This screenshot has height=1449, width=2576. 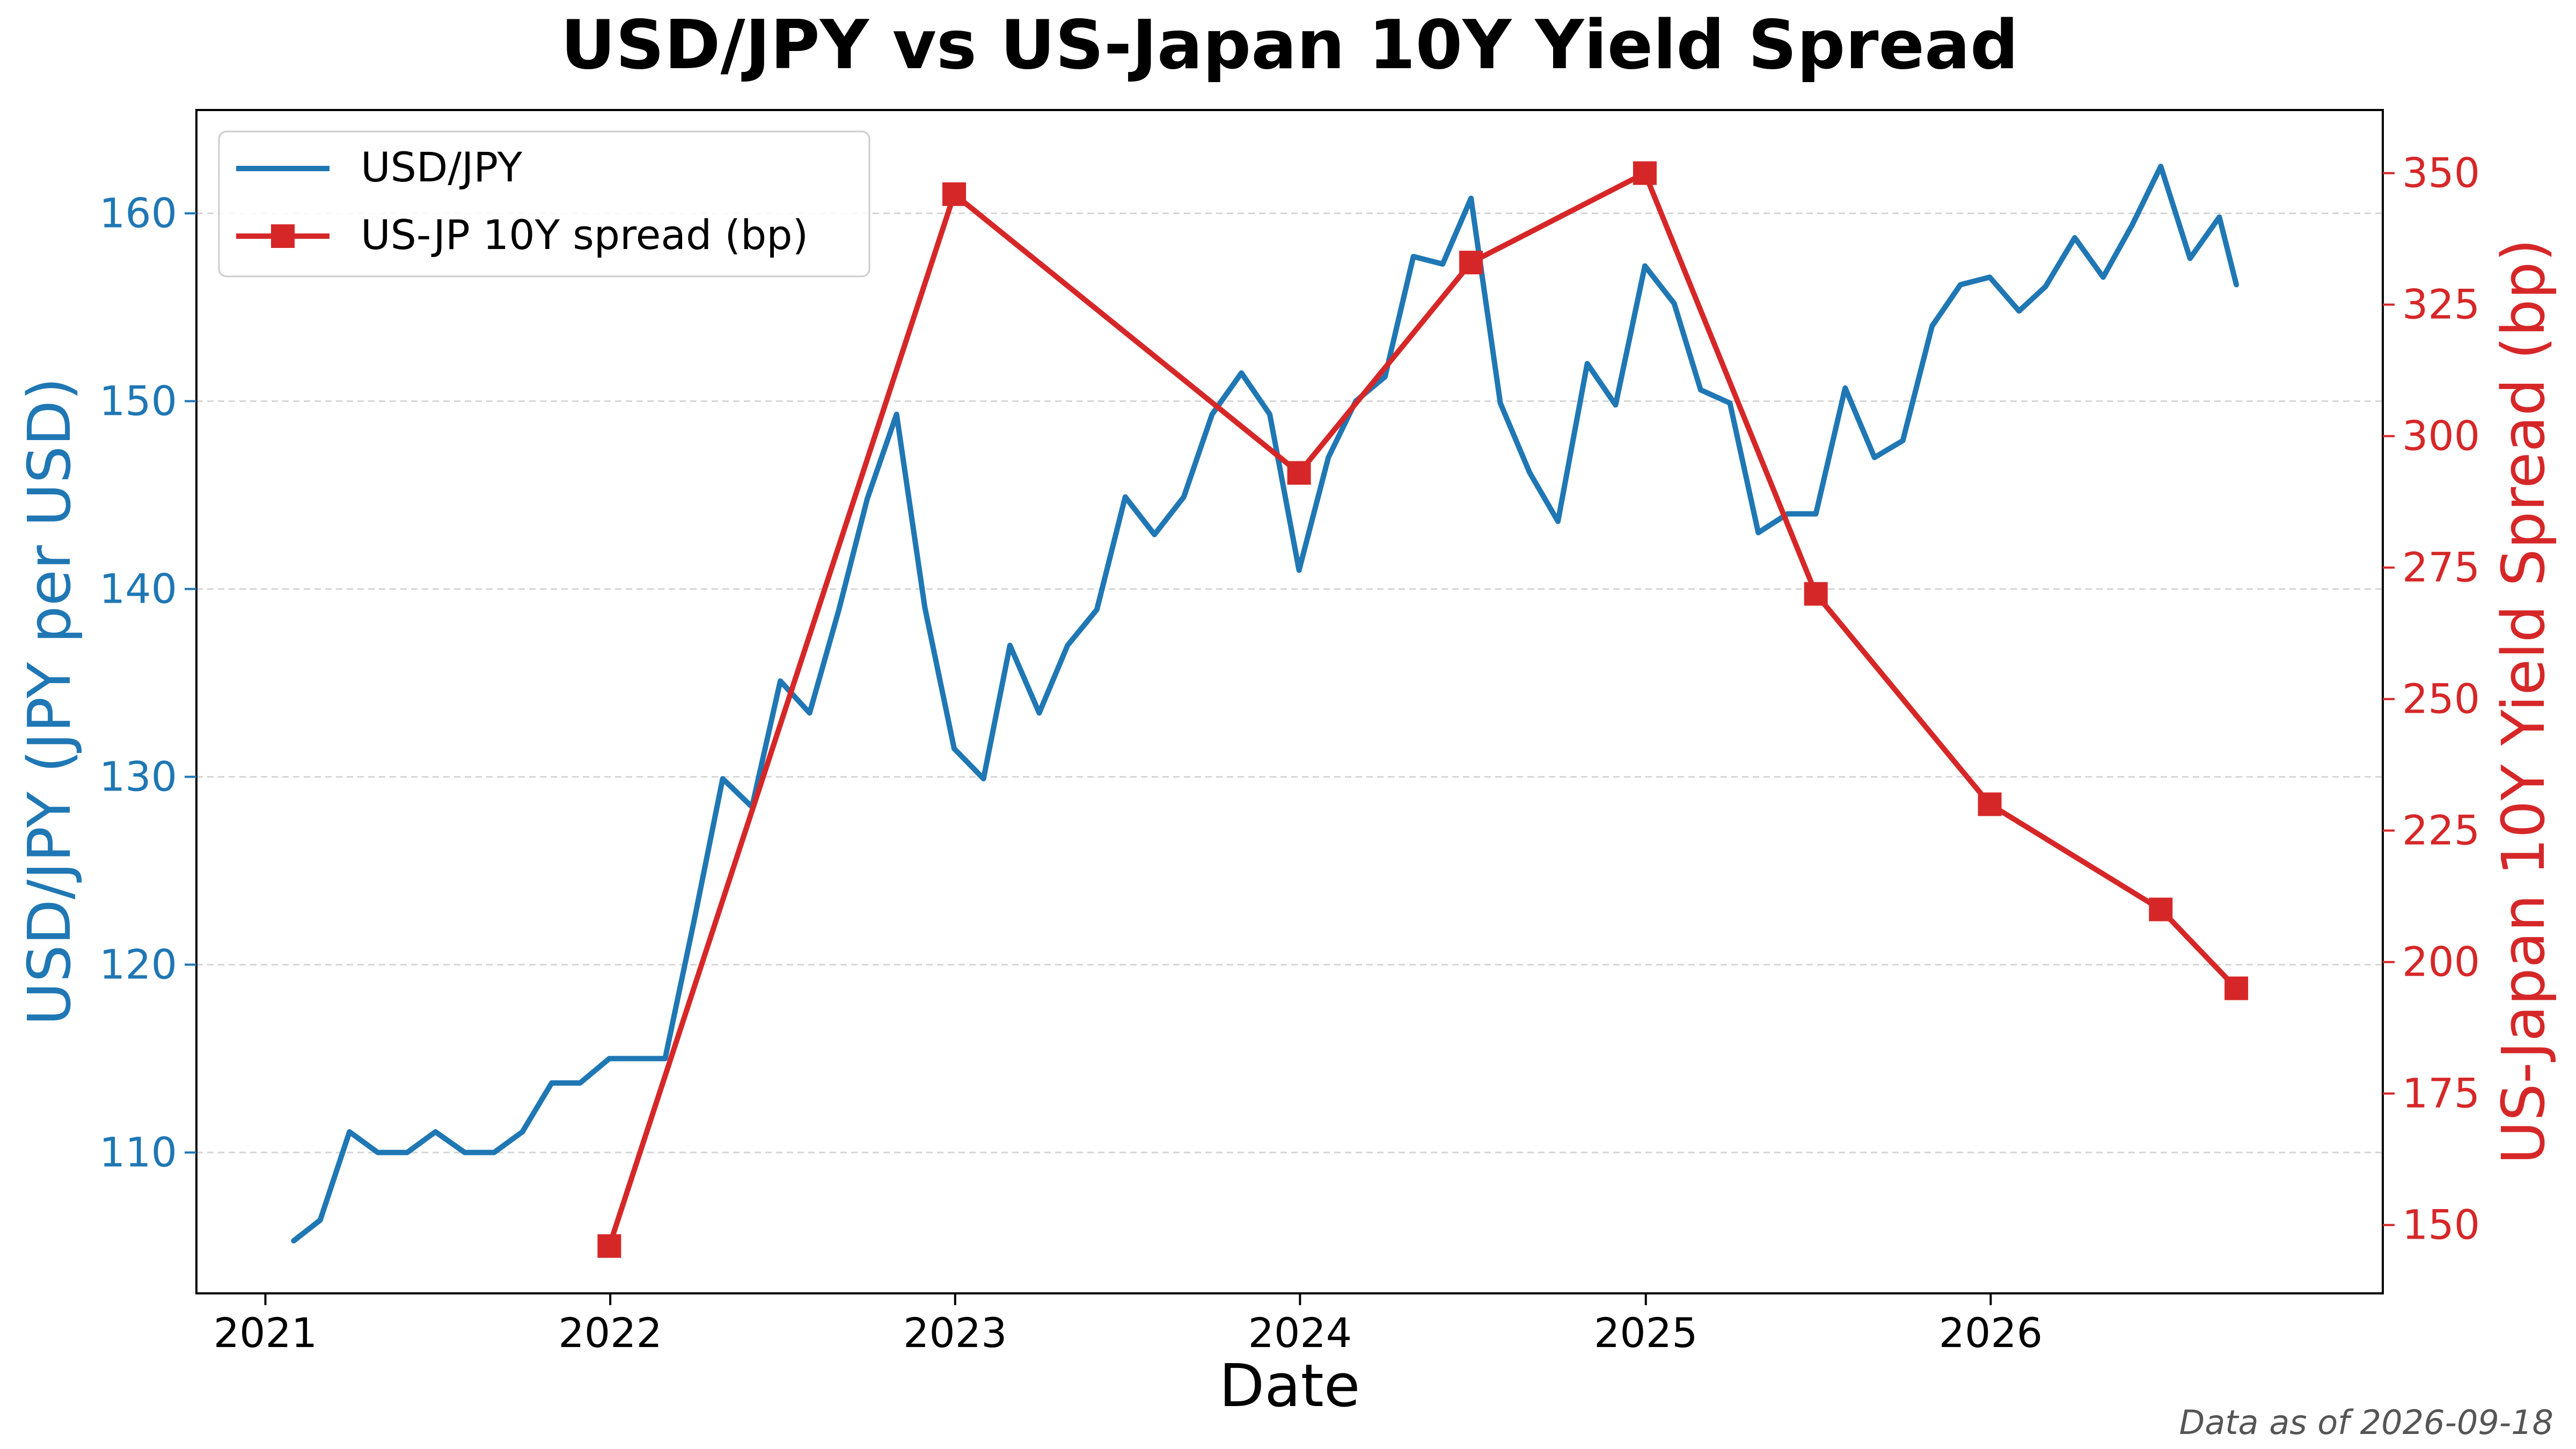 I want to click on y-right-tick-label-325: 325, so click(x=2441, y=304).